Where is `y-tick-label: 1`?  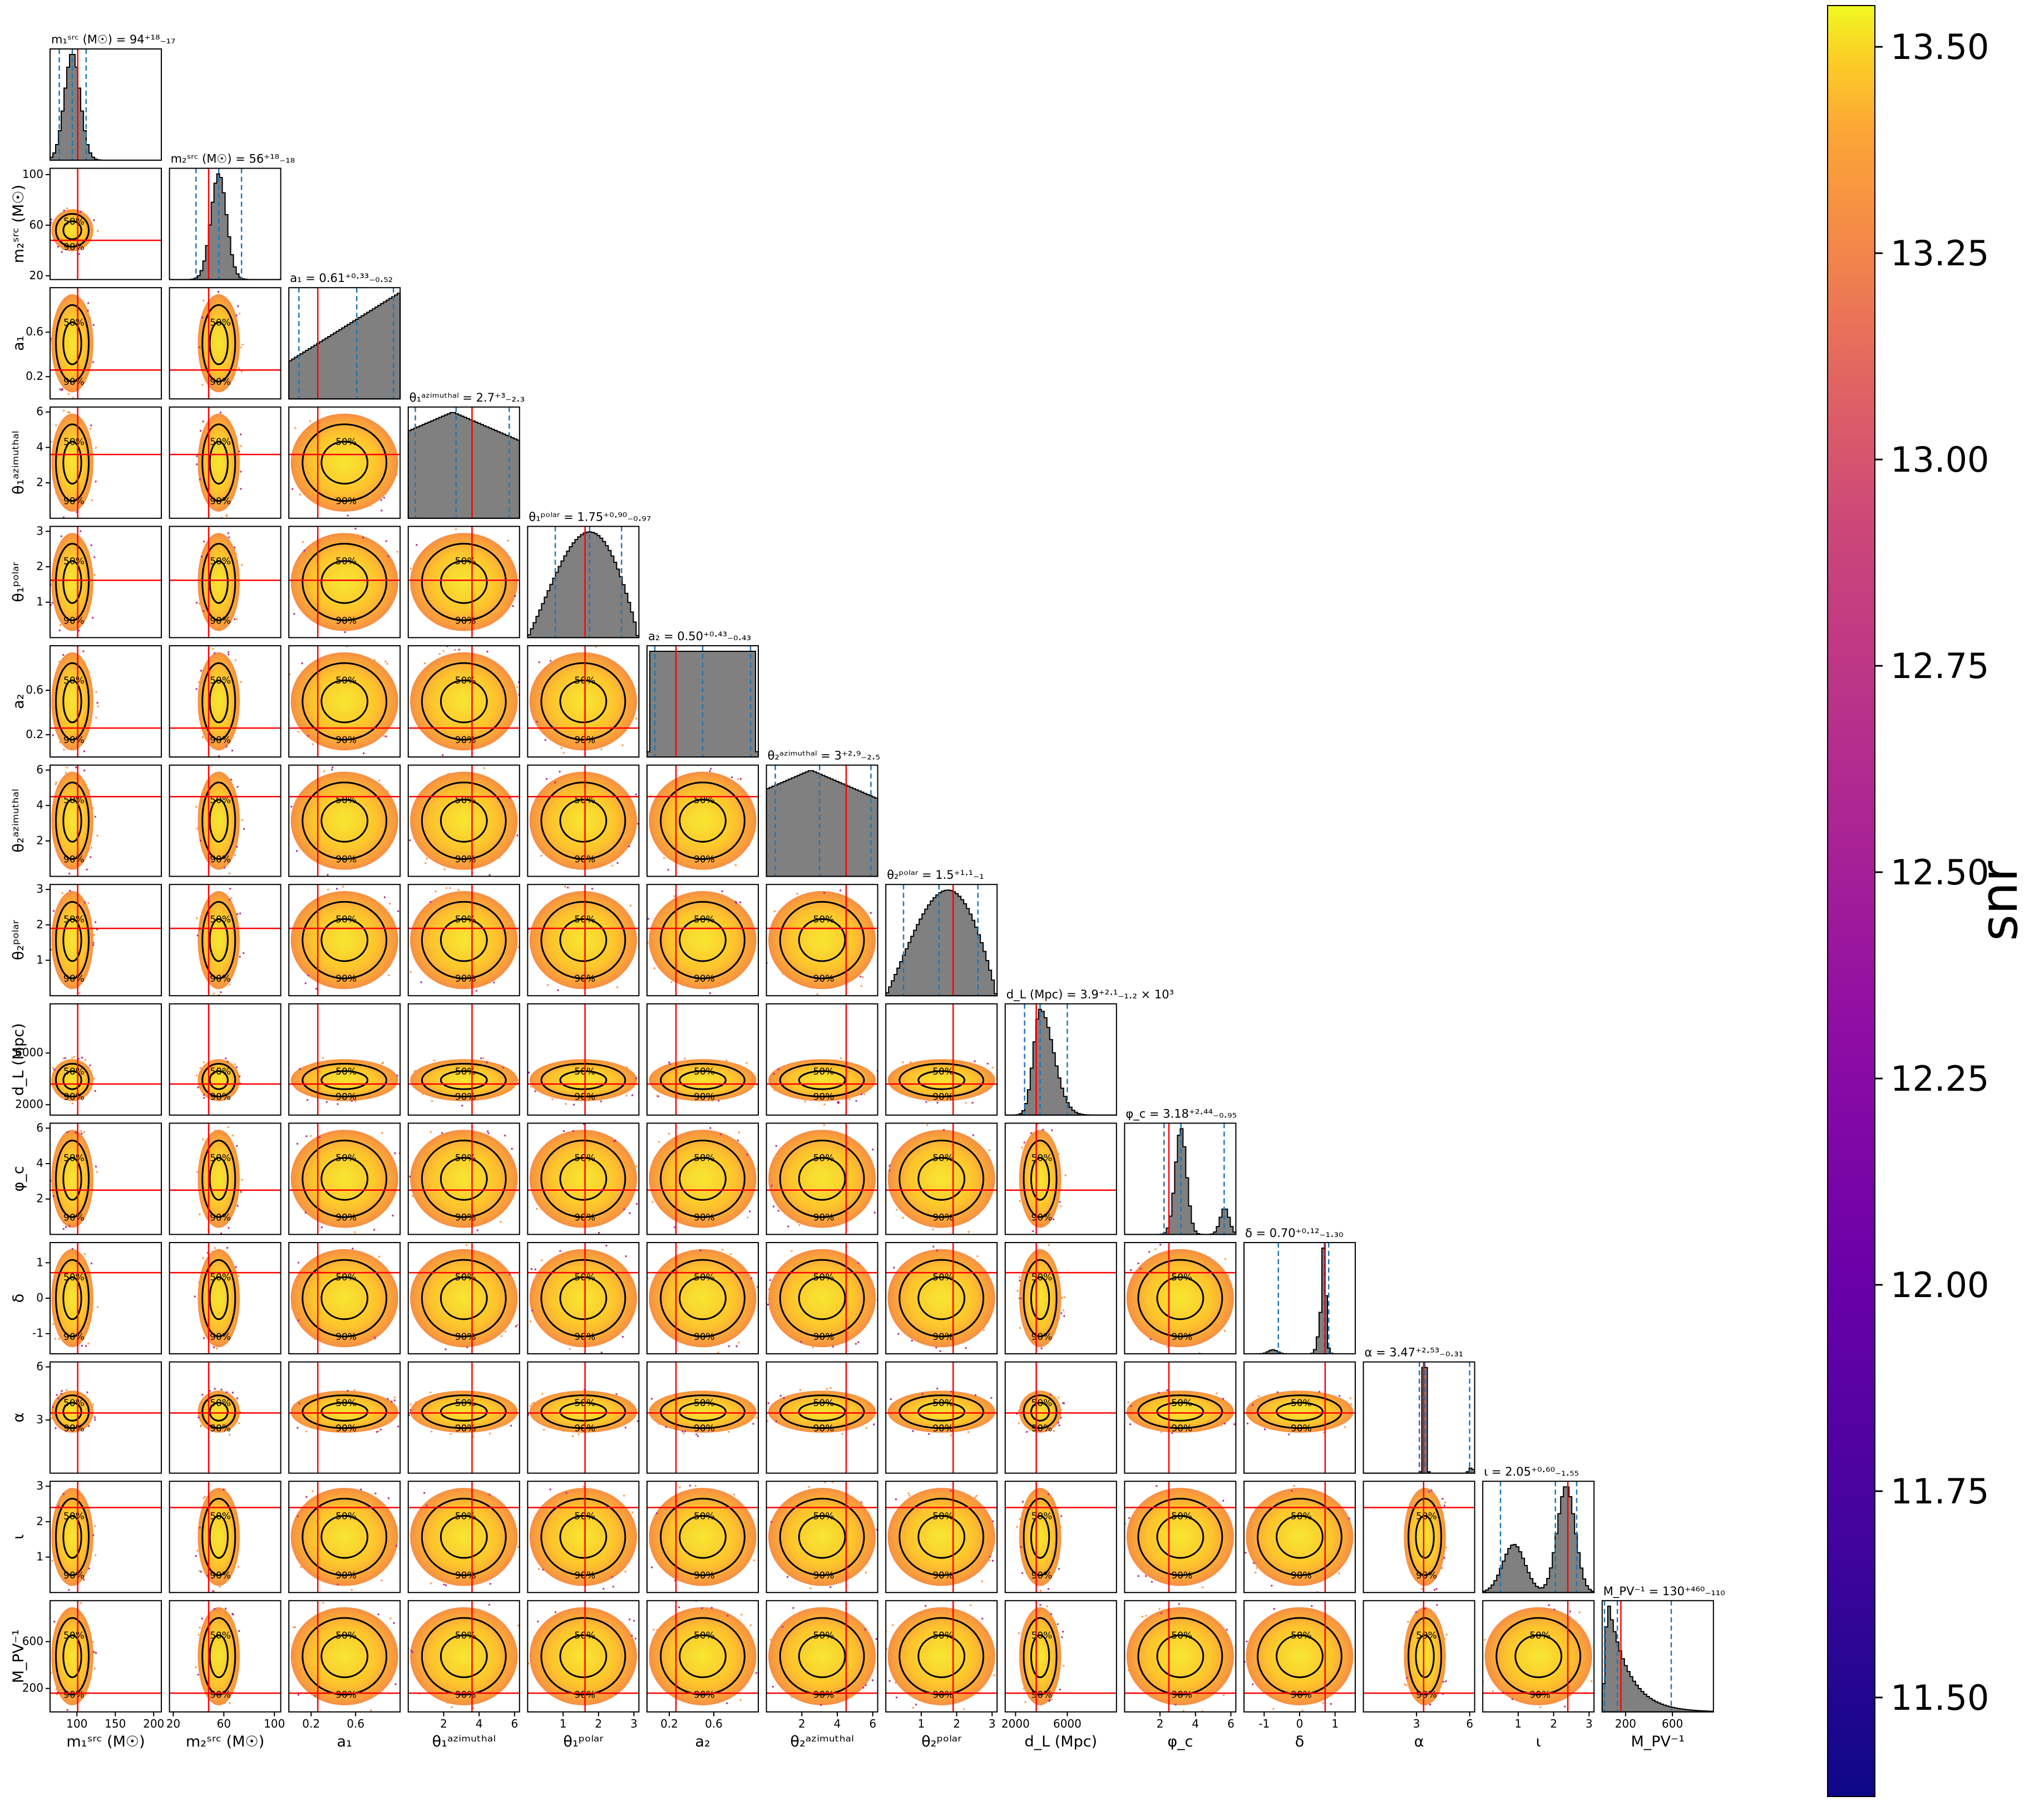
y-tick-label: 1 is located at coordinates (39, 1556).